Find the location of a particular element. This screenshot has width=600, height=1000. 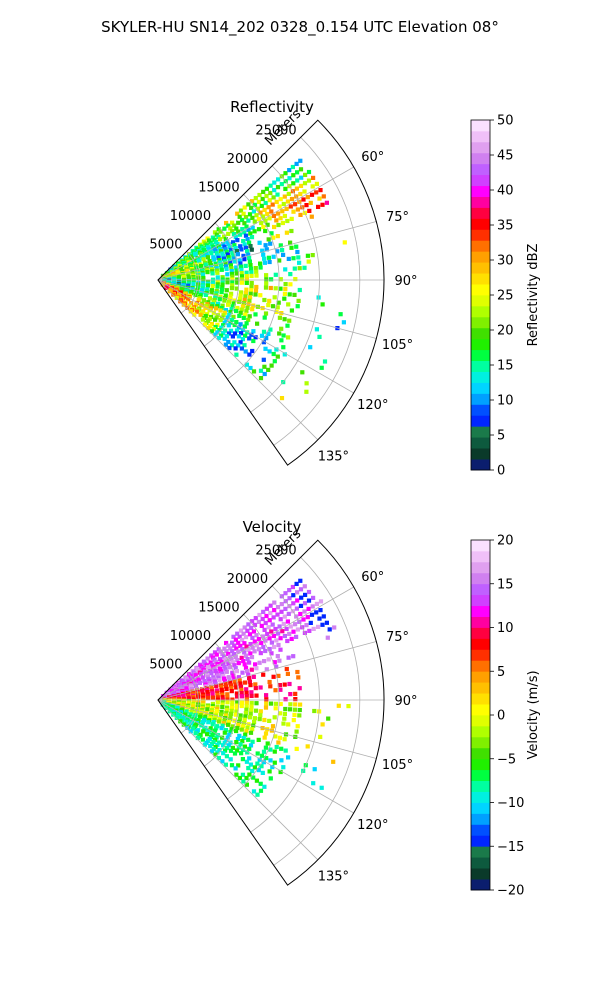

radial-tick-label: 15000 is located at coordinates (218, 187).